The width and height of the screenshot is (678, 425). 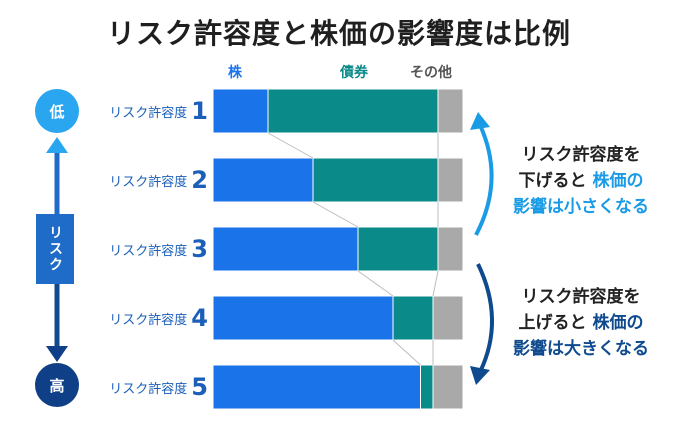 What do you see at coordinates (57, 145) in the screenshot?
I see `arrow-up-icon` at bounding box center [57, 145].